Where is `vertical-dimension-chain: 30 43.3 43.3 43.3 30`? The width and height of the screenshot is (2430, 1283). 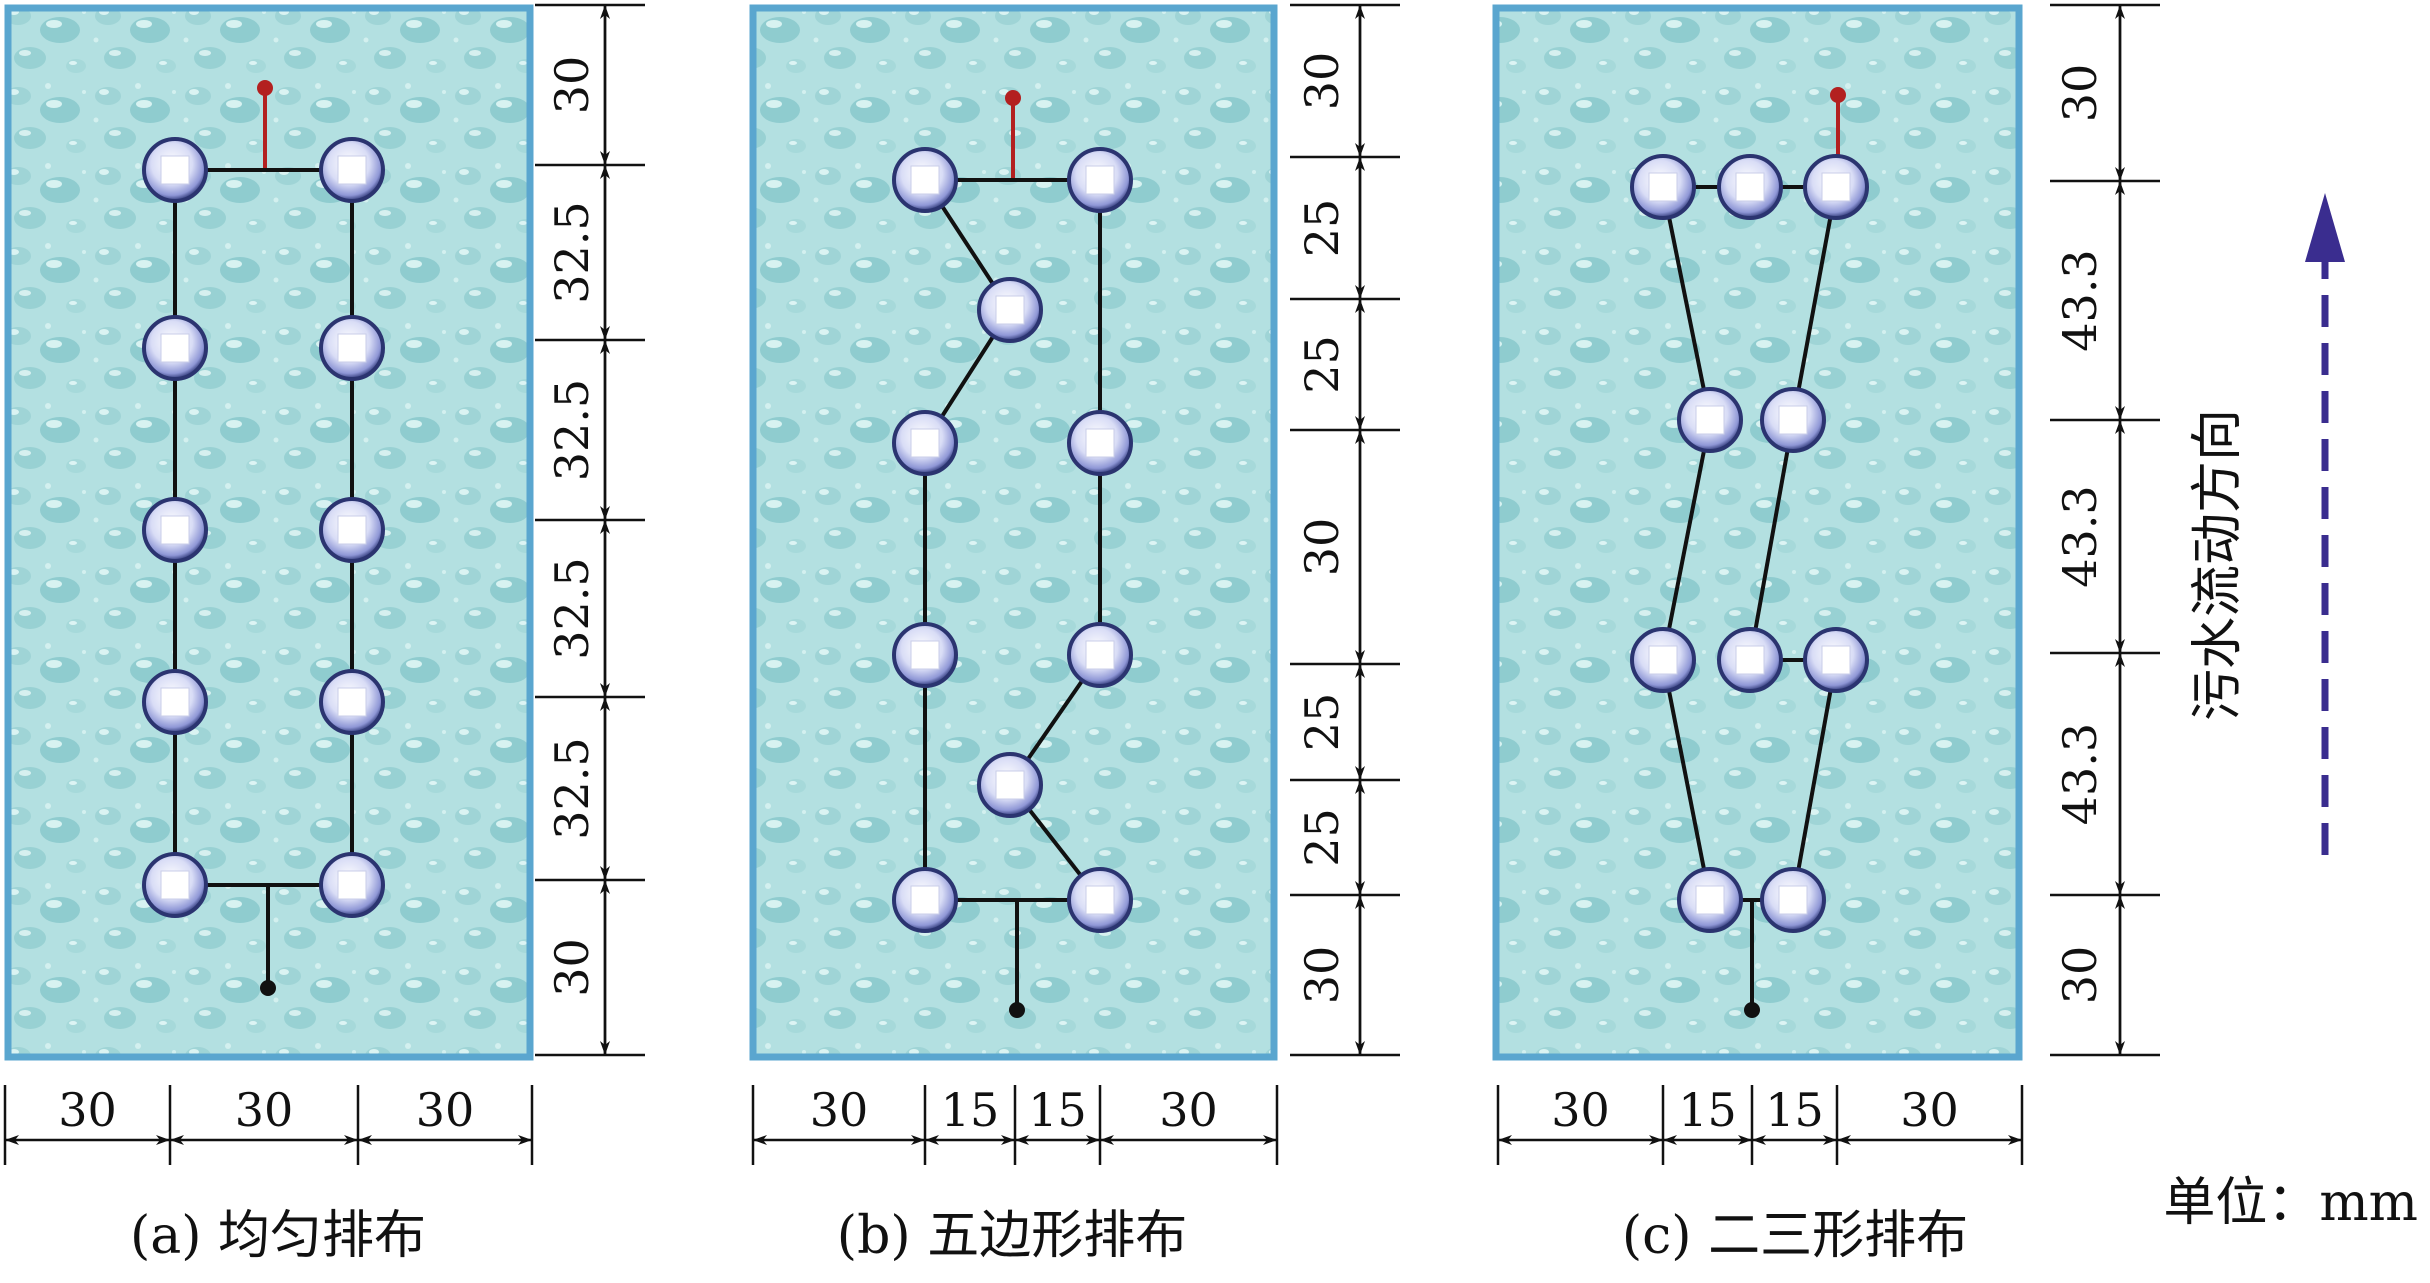 vertical-dimension-chain: 30 43.3 43.3 43.3 30 is located at coordinates (2105, 530).